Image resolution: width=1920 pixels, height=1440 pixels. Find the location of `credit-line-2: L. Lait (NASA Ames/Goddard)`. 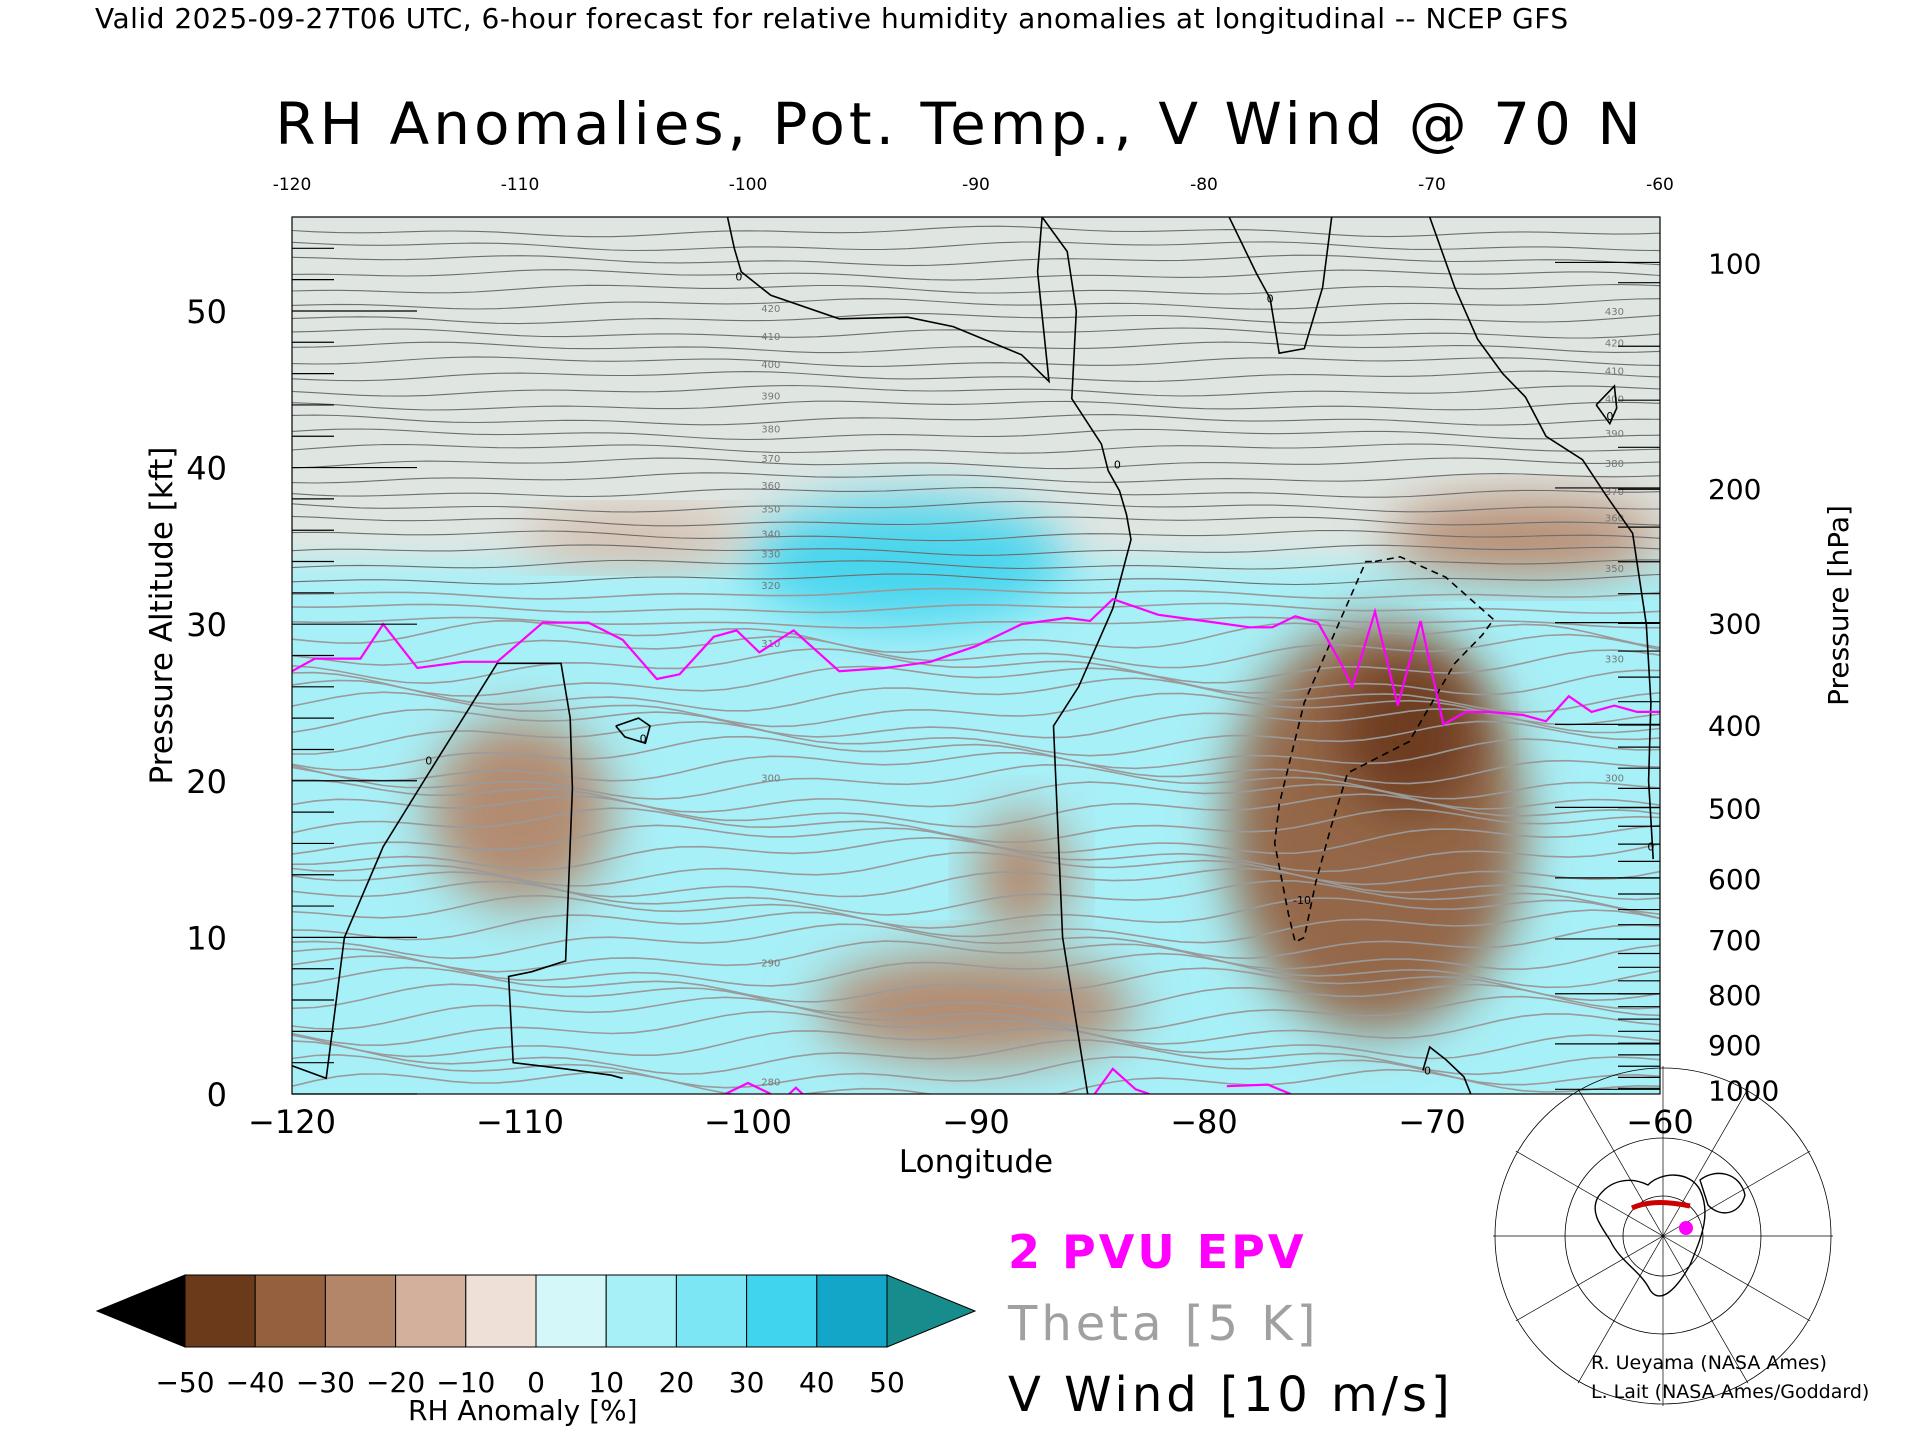

credit-line-2: L. Lait (NASA Ames/Goddard) is located at coordinates (1730, 1392).